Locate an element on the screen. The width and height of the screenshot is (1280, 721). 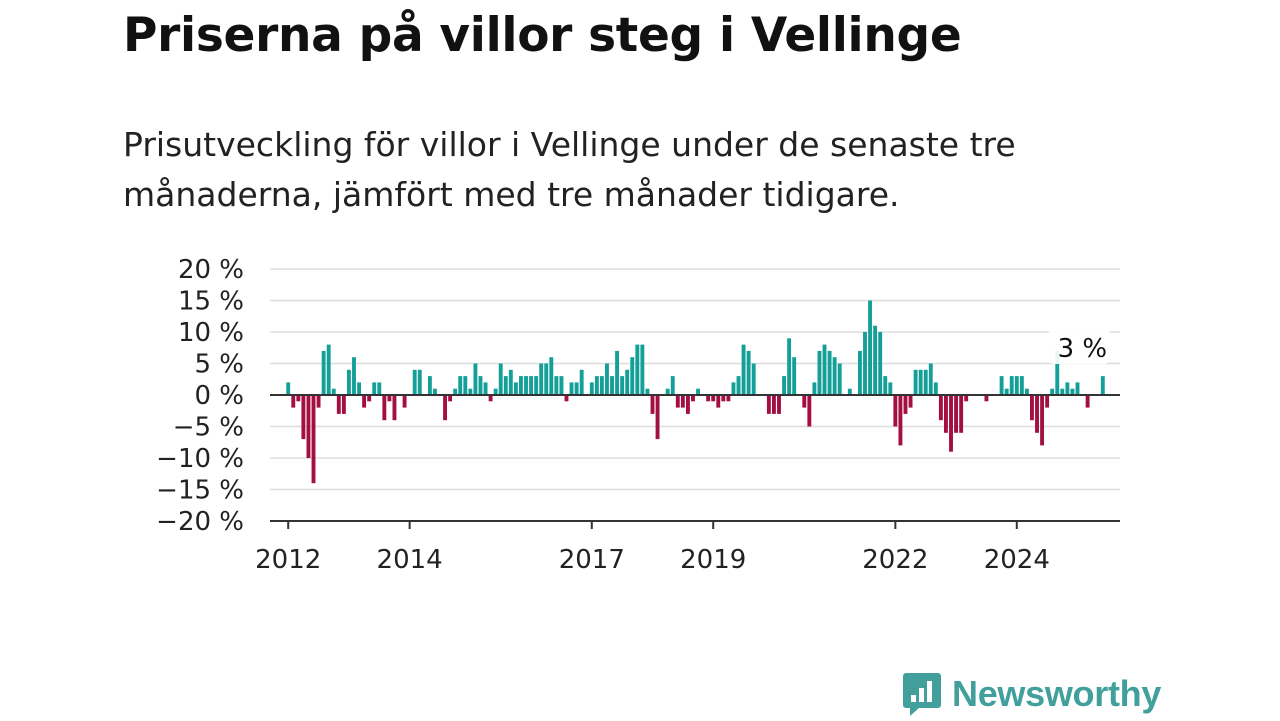
y-tick-label: −10 % is located at coordinates (200, 459).